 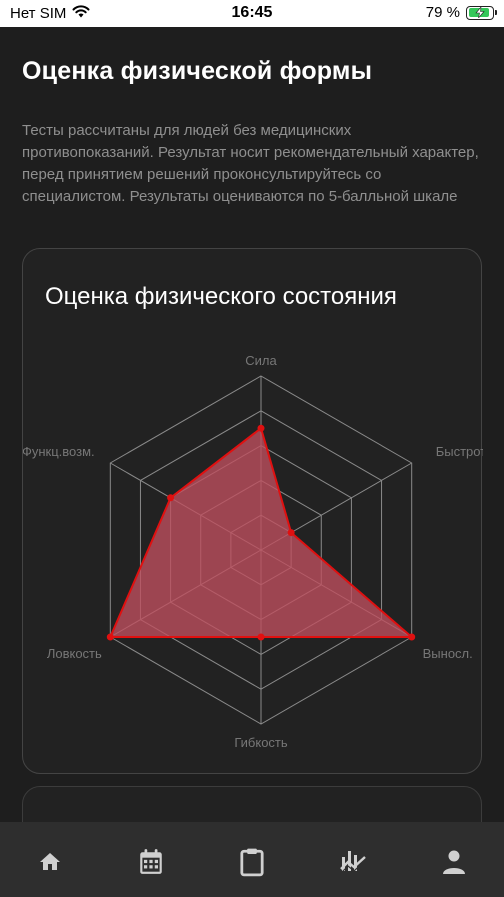 What do you see at coordinates (459, 451) in the screenshot?
I see `axis-label-1: Быстрота` at bounding box center [459, 451].